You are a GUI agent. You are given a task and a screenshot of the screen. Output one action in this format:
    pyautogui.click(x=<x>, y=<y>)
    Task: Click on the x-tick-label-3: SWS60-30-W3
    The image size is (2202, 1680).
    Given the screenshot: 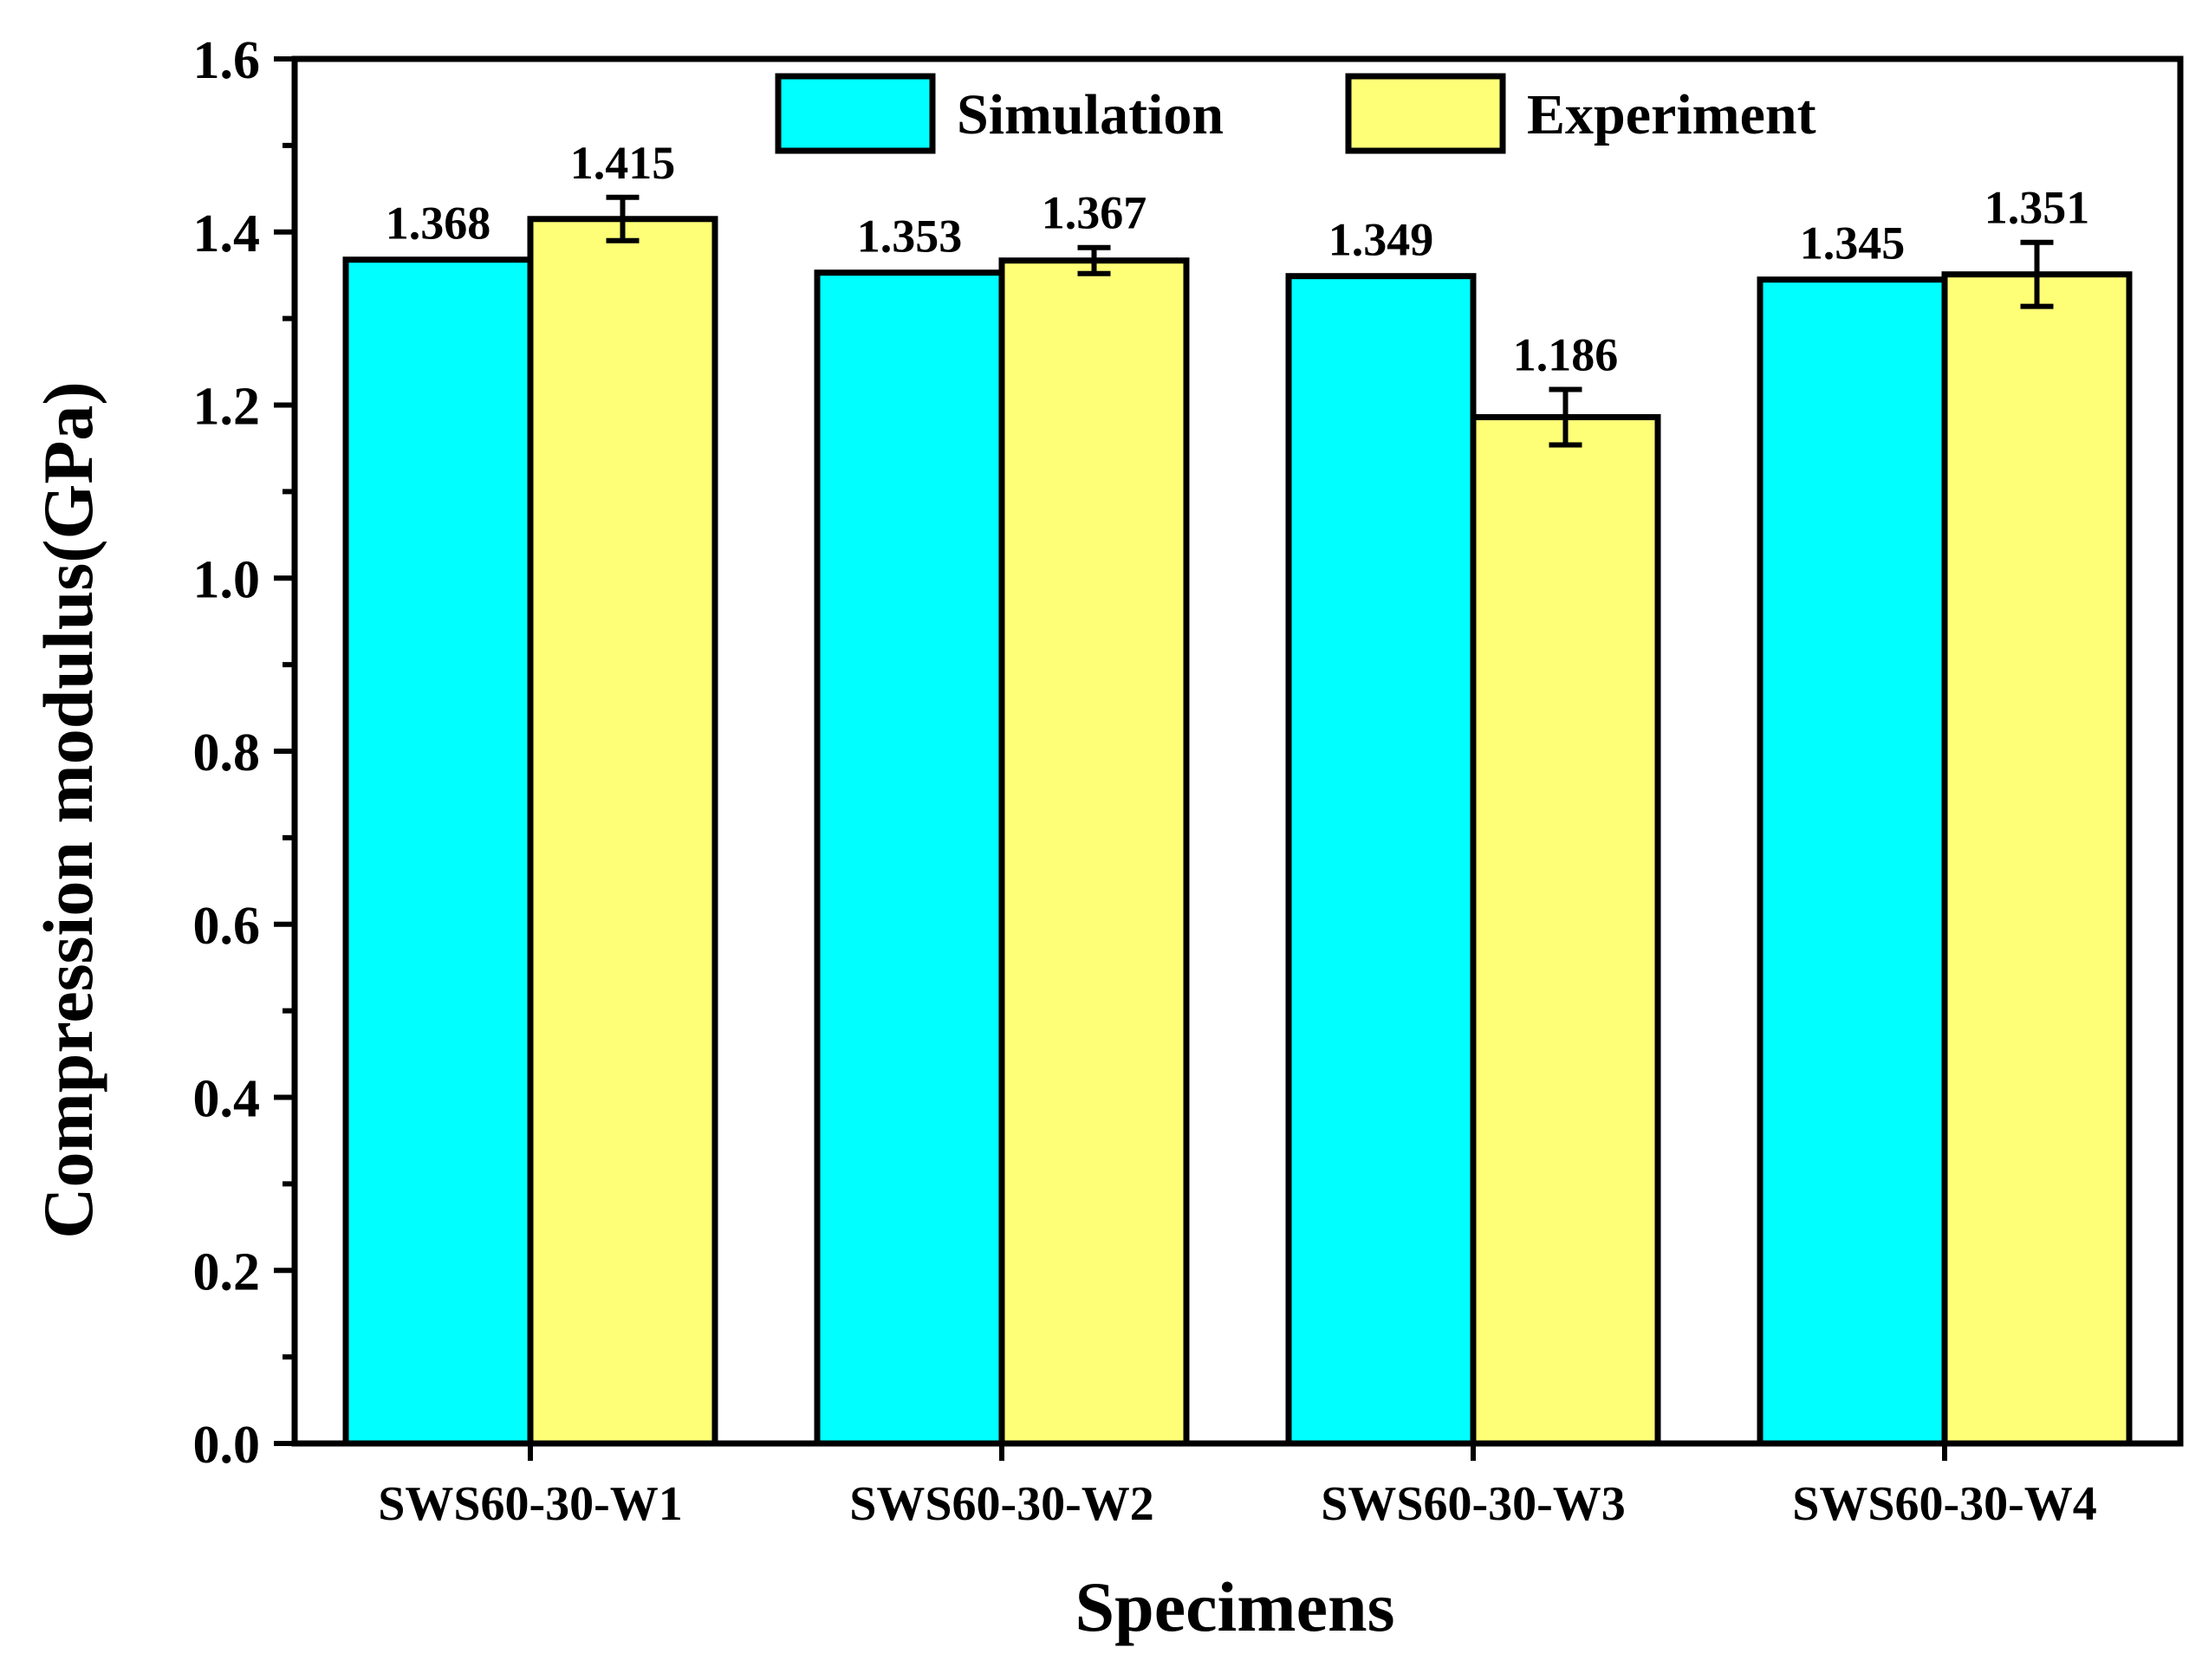 What is the action you would take?
    pyautogui.click(x=1474, y=1504)
    